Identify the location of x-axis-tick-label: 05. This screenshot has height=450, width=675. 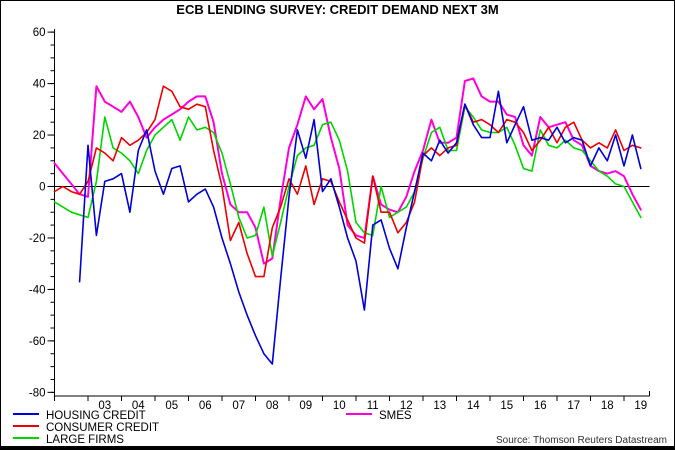
(171, 406).